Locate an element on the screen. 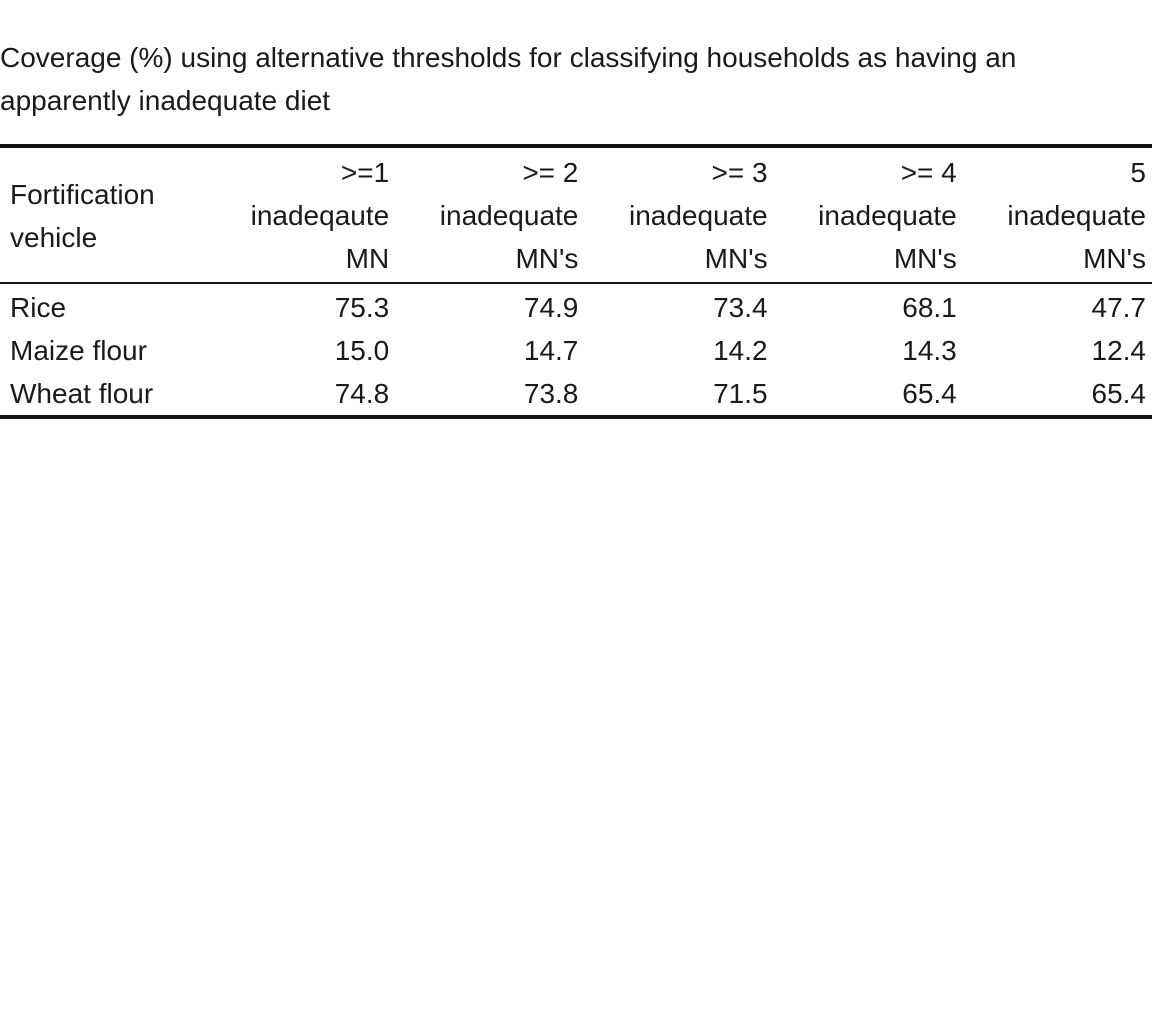  table-cell: 12.4 is located at coordinates (1119, 350).